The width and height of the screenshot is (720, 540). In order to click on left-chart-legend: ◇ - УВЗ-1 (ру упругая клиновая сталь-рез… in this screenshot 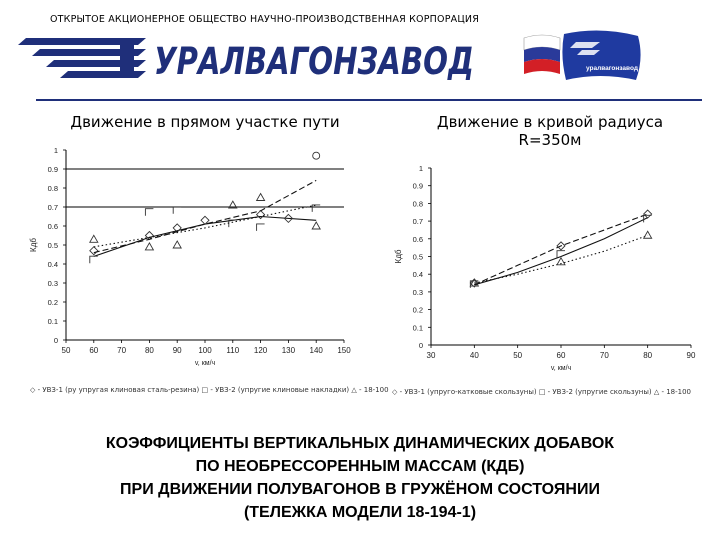, I will do `click(209, 390)`.